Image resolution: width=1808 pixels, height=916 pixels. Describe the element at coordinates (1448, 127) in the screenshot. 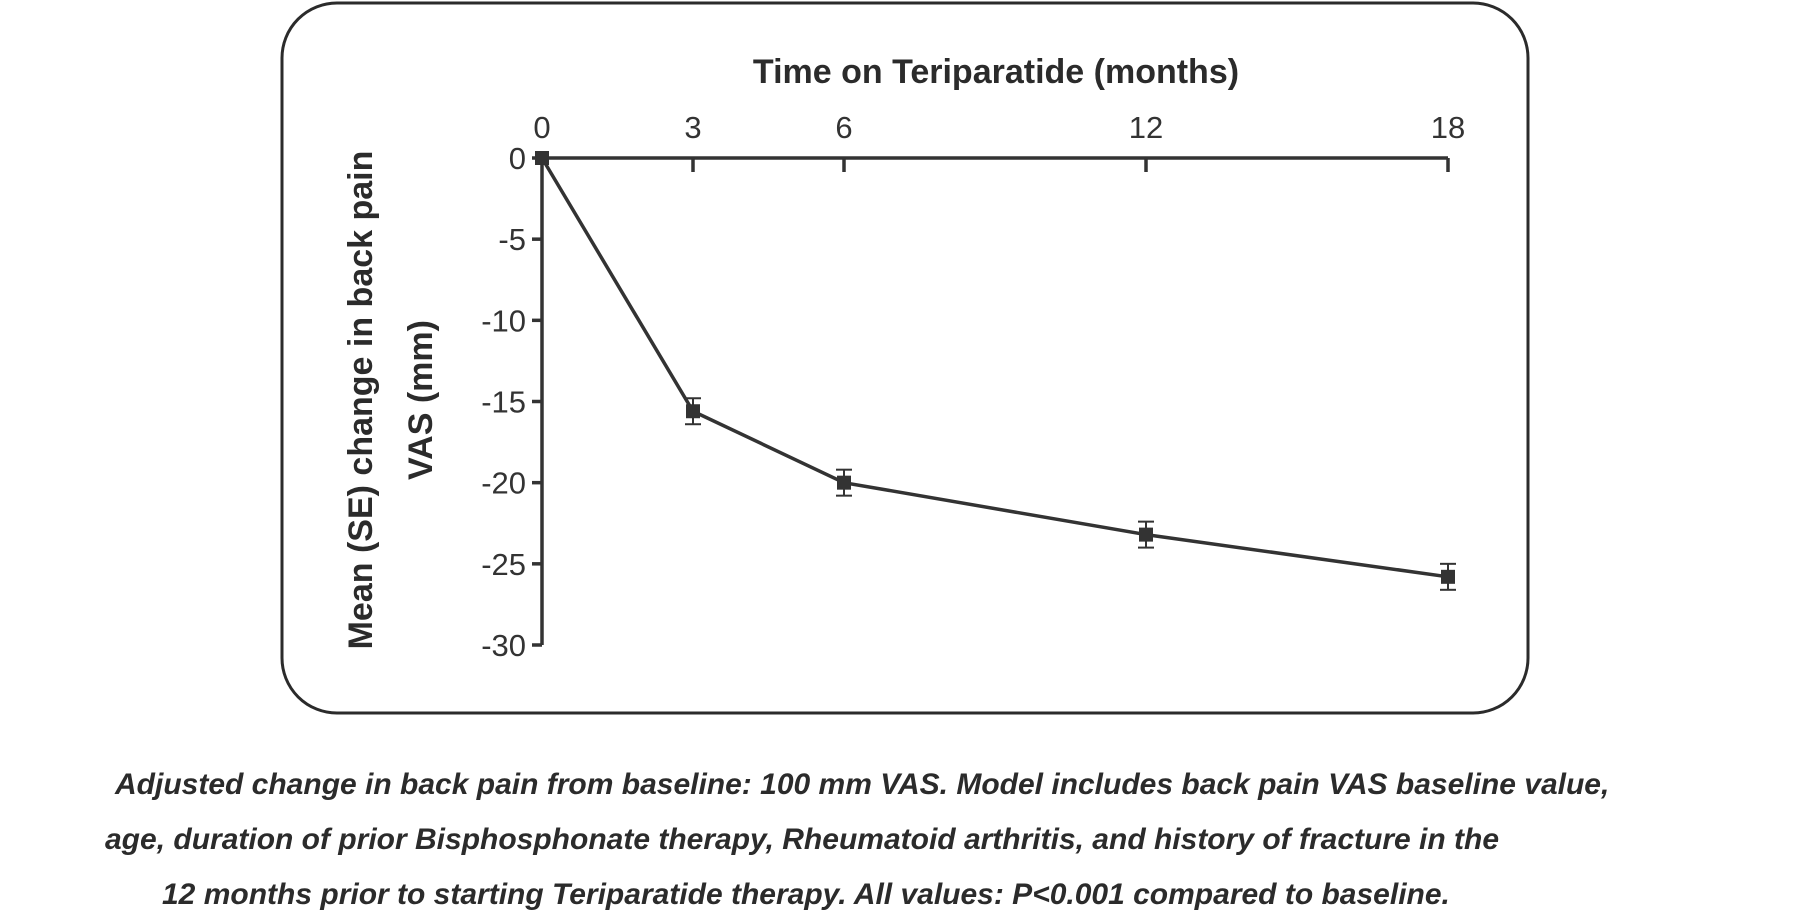

I see `x-tick-label: 18` at that location.